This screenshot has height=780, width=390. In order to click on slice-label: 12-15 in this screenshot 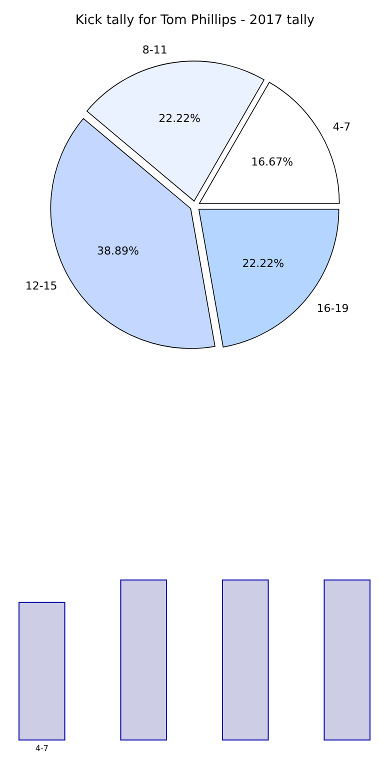, I will do `click(41, 285)`.